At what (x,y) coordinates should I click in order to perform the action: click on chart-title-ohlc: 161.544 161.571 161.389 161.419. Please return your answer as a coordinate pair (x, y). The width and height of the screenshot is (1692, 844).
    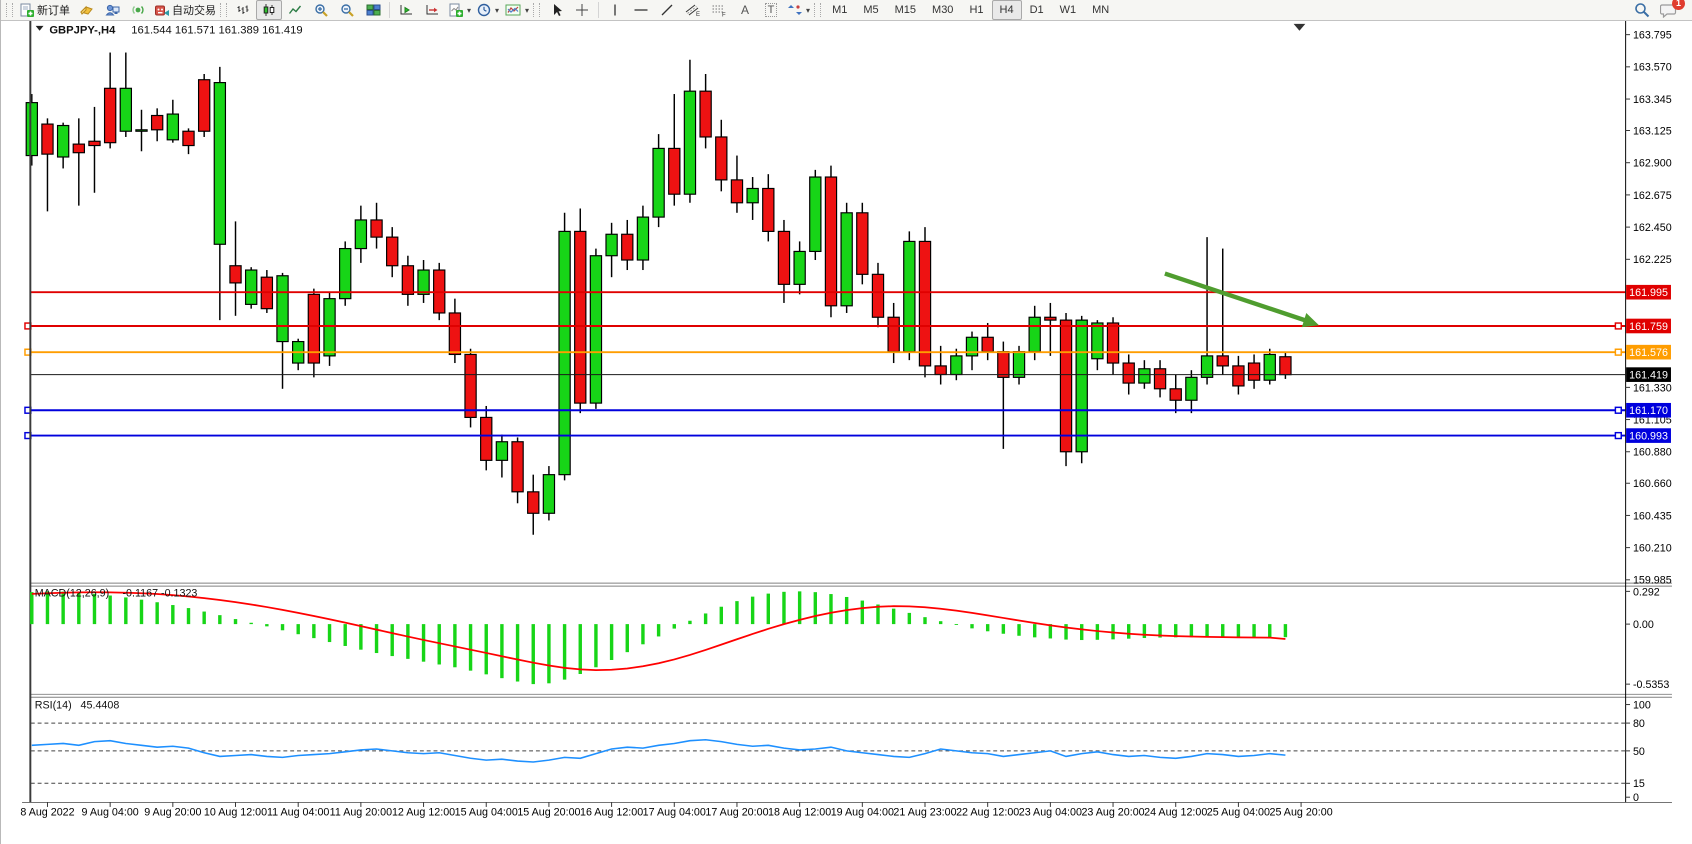
    Looking at the image, I should click on (216, 31).